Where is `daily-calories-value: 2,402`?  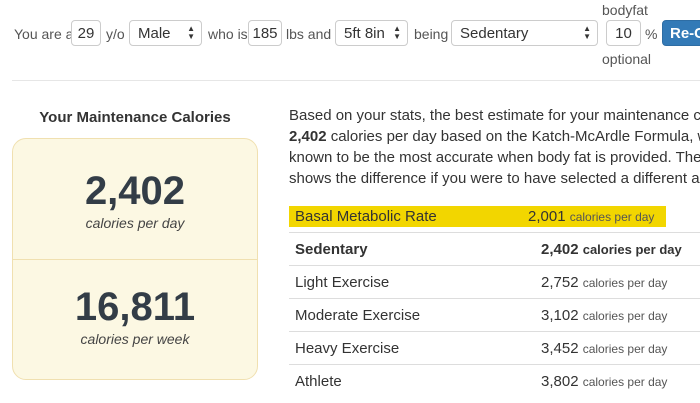
daily-calories-value: 2,402 is located at coordinates (135, 191).